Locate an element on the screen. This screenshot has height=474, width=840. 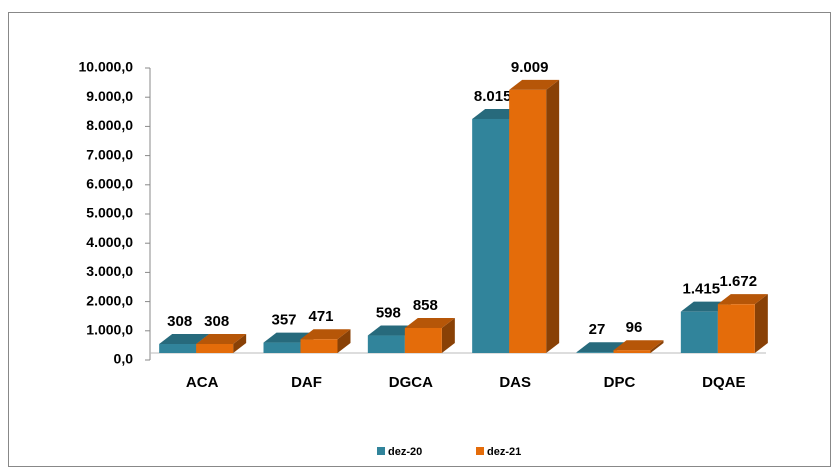
value-label: 1.672 is located at coordinates (739, 281).